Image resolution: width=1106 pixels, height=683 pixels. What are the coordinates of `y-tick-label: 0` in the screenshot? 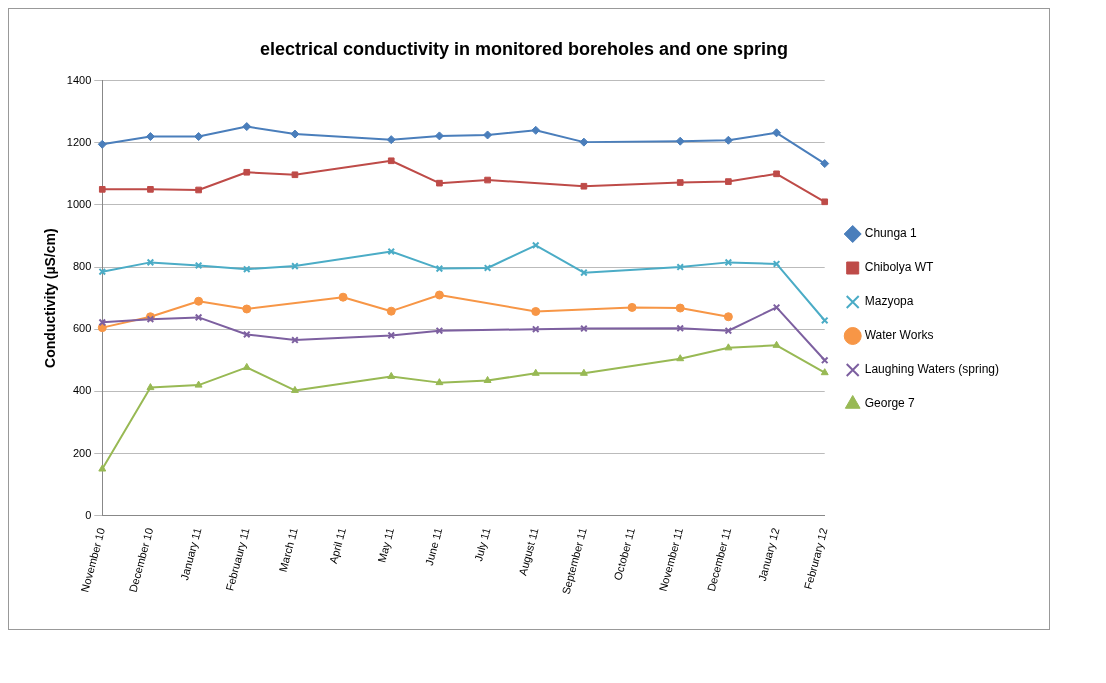 It's located at (88, 514).